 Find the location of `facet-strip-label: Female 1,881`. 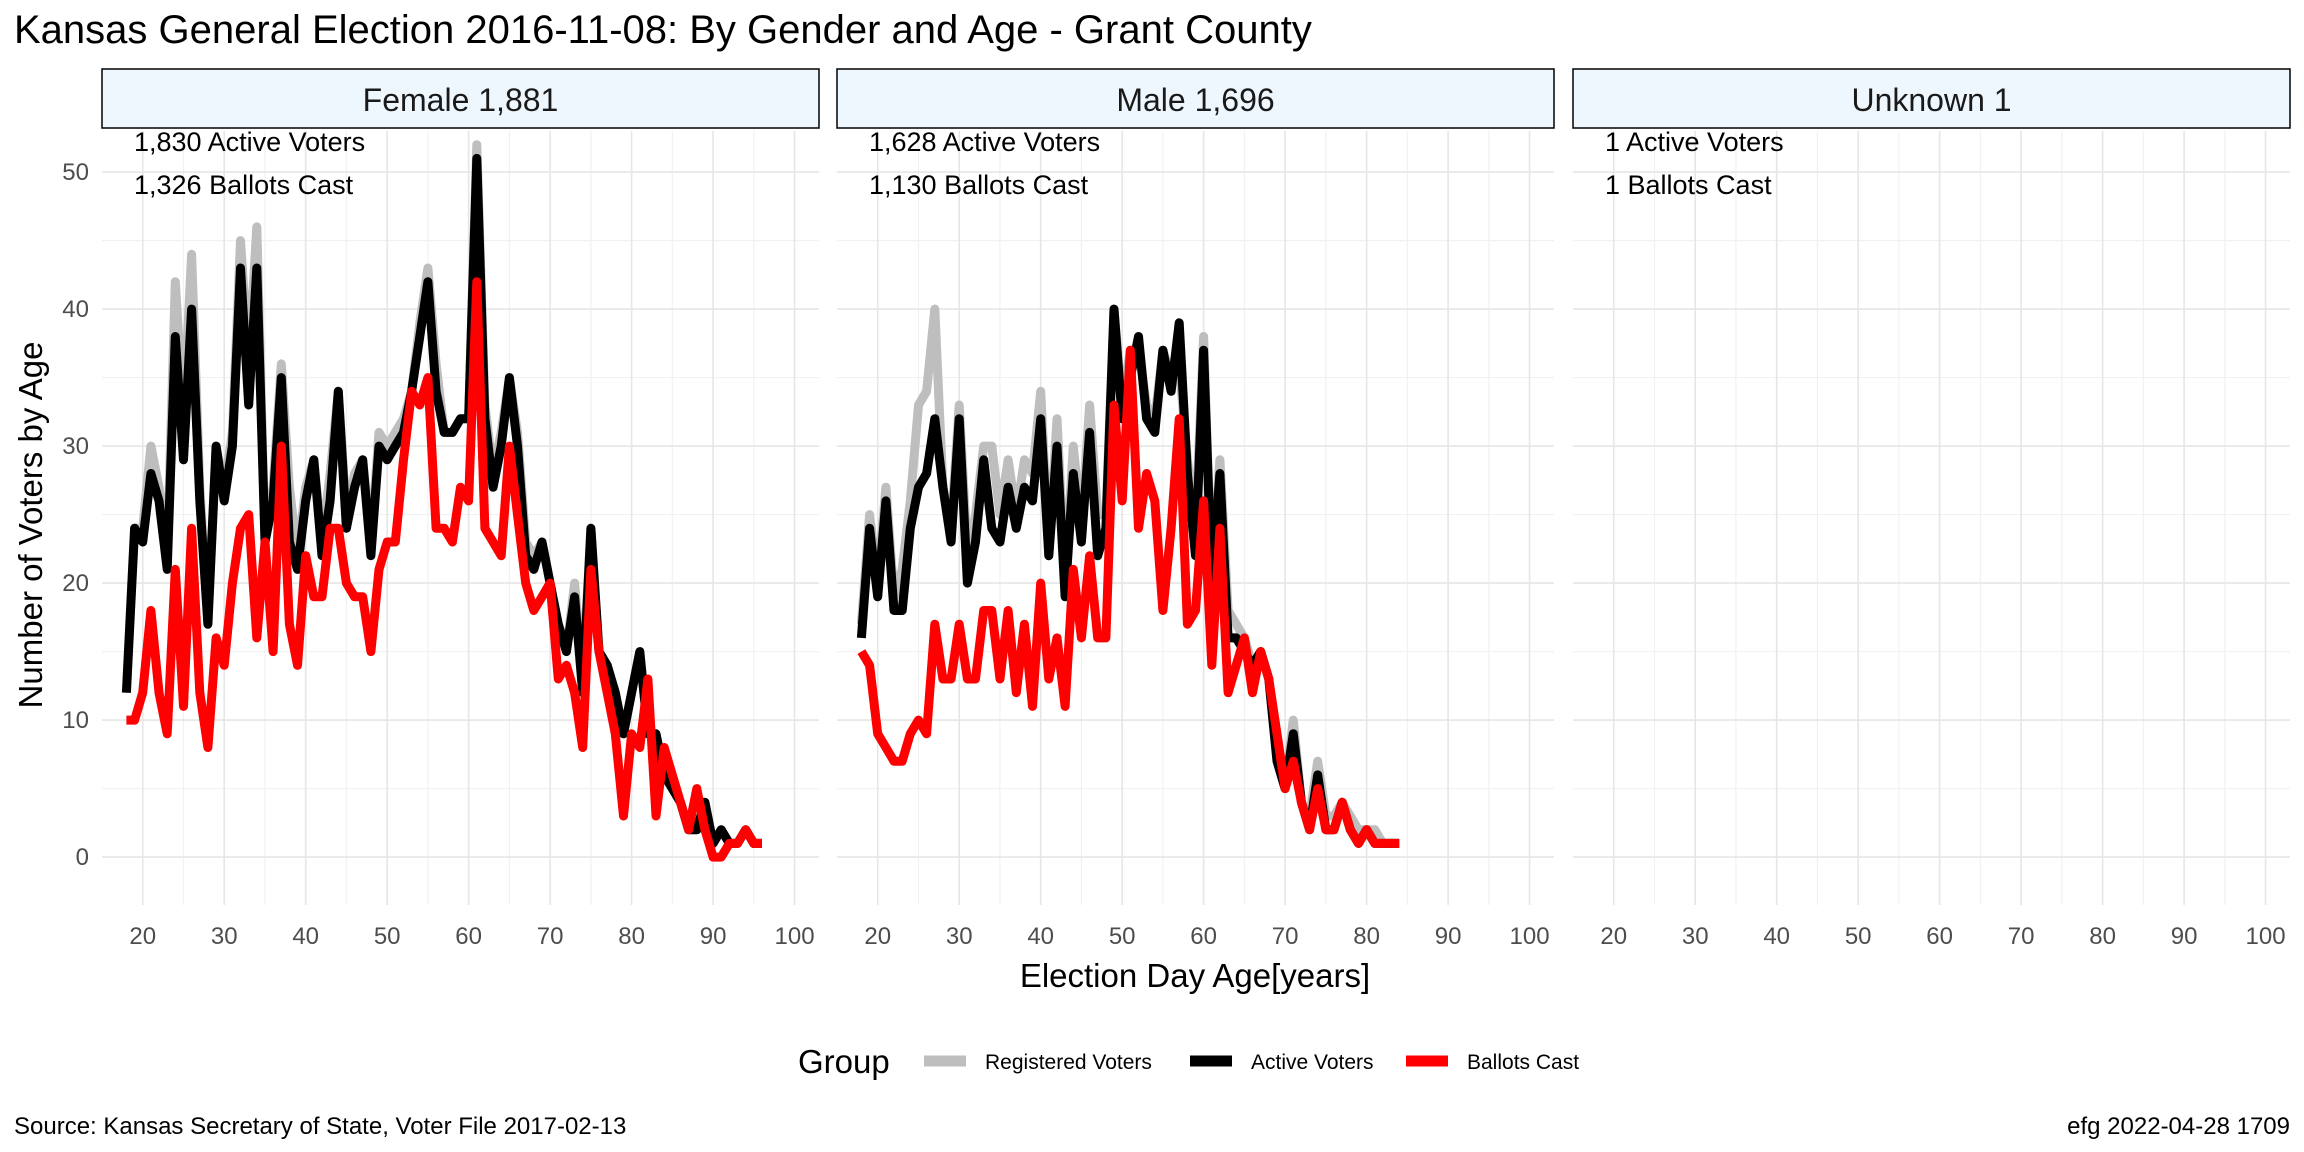

facet-strip-label: Female 1,881 is located at coordinates (461, 100).